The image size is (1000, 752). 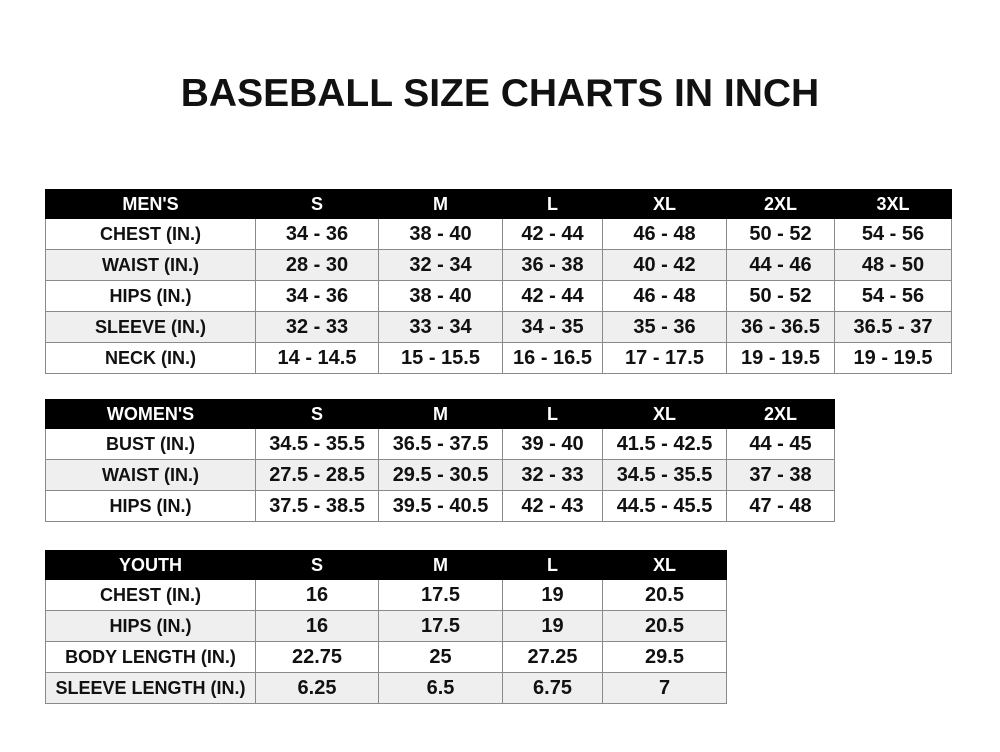 What do you see at coordinates (780, 327) in the screenshot?
I see `size-value: 36 - 36.5` at bounding box center [780, 327].